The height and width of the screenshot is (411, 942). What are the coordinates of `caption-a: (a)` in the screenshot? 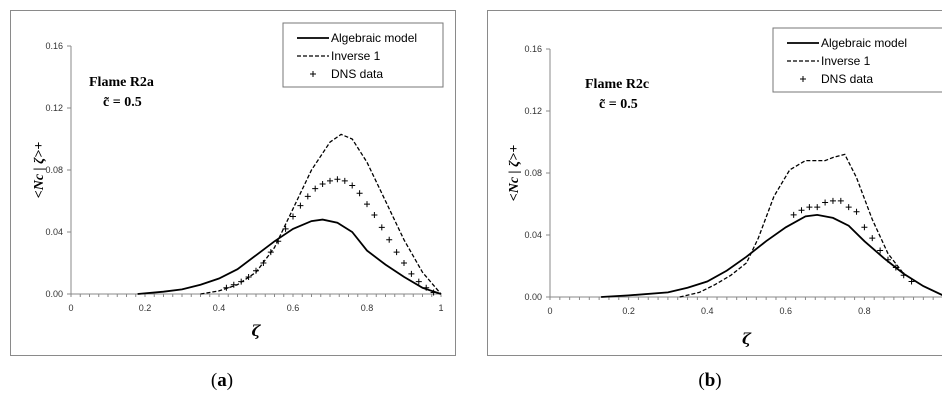 It's located at (222, 380).